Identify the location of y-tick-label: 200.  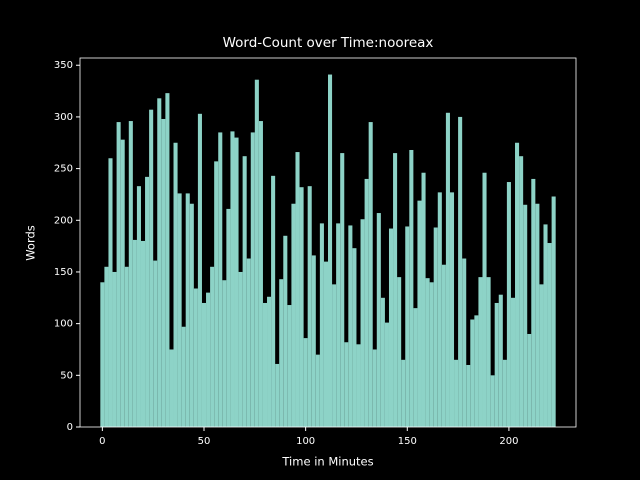
(63, 220).